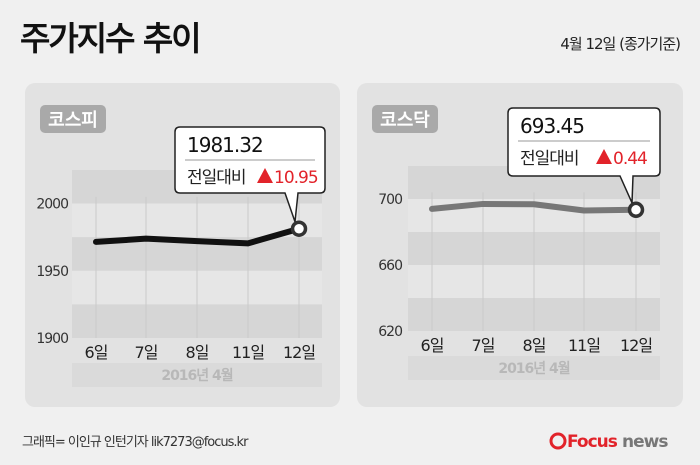 This screenshot has height=465, width=700. I want to click on index-name: 코스닥, so click(405, 120).